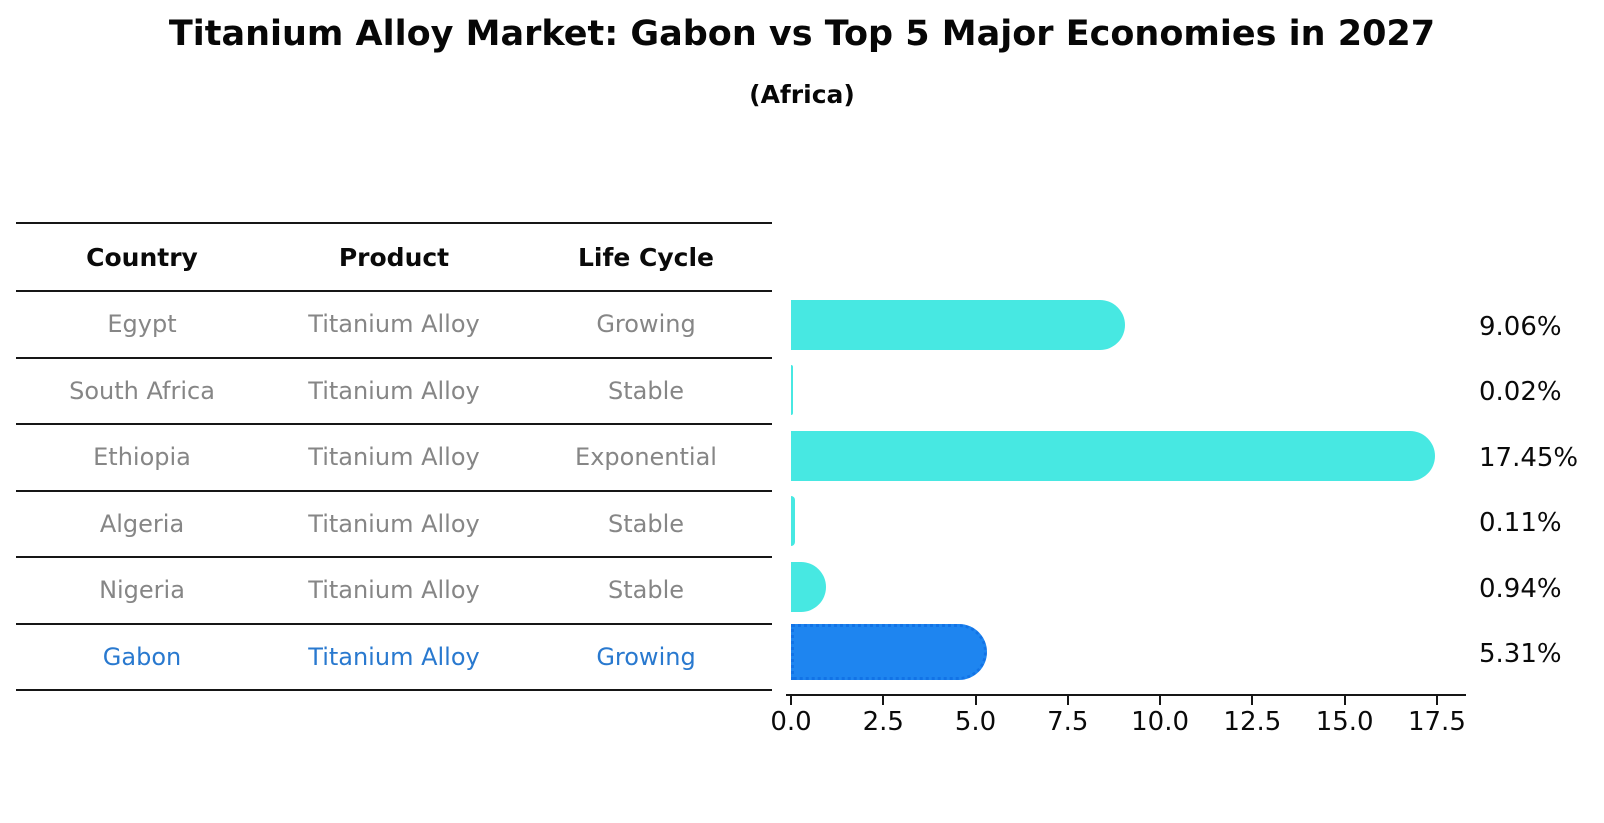 The image size is (1604, 823). Describe the element at coordinates (975, 722) in the screenshot. I see `x-axis-tick-label: 5.0` at that location.